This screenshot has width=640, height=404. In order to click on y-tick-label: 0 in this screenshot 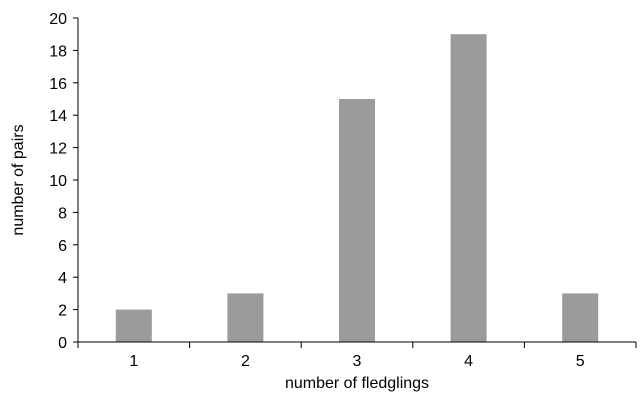, I will do `click(62, 343)`.